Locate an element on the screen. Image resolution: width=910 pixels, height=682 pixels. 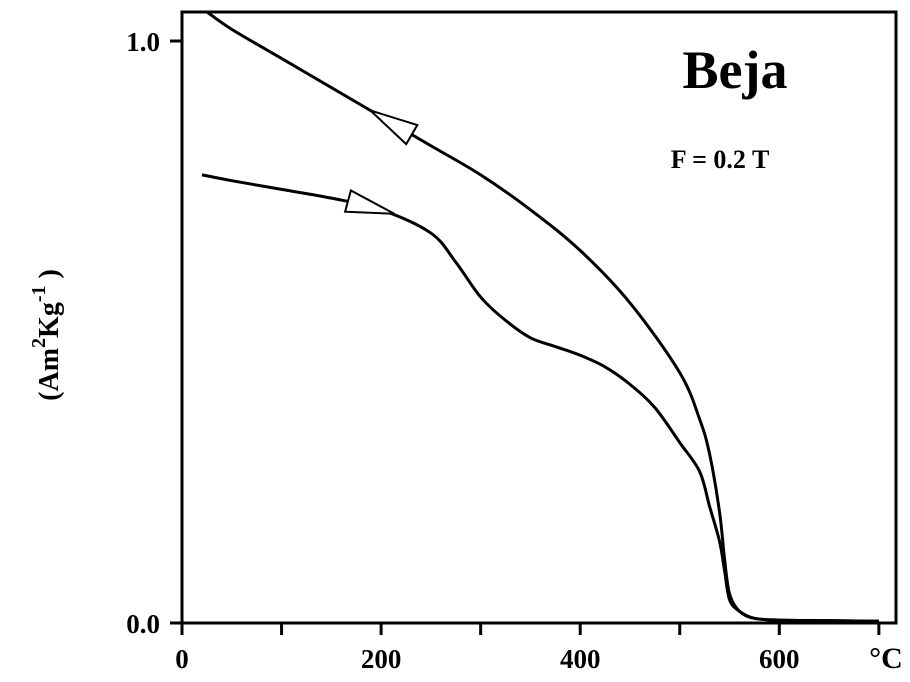
y-tick-label-1: 1.0 is located at coordinates (143, 42).